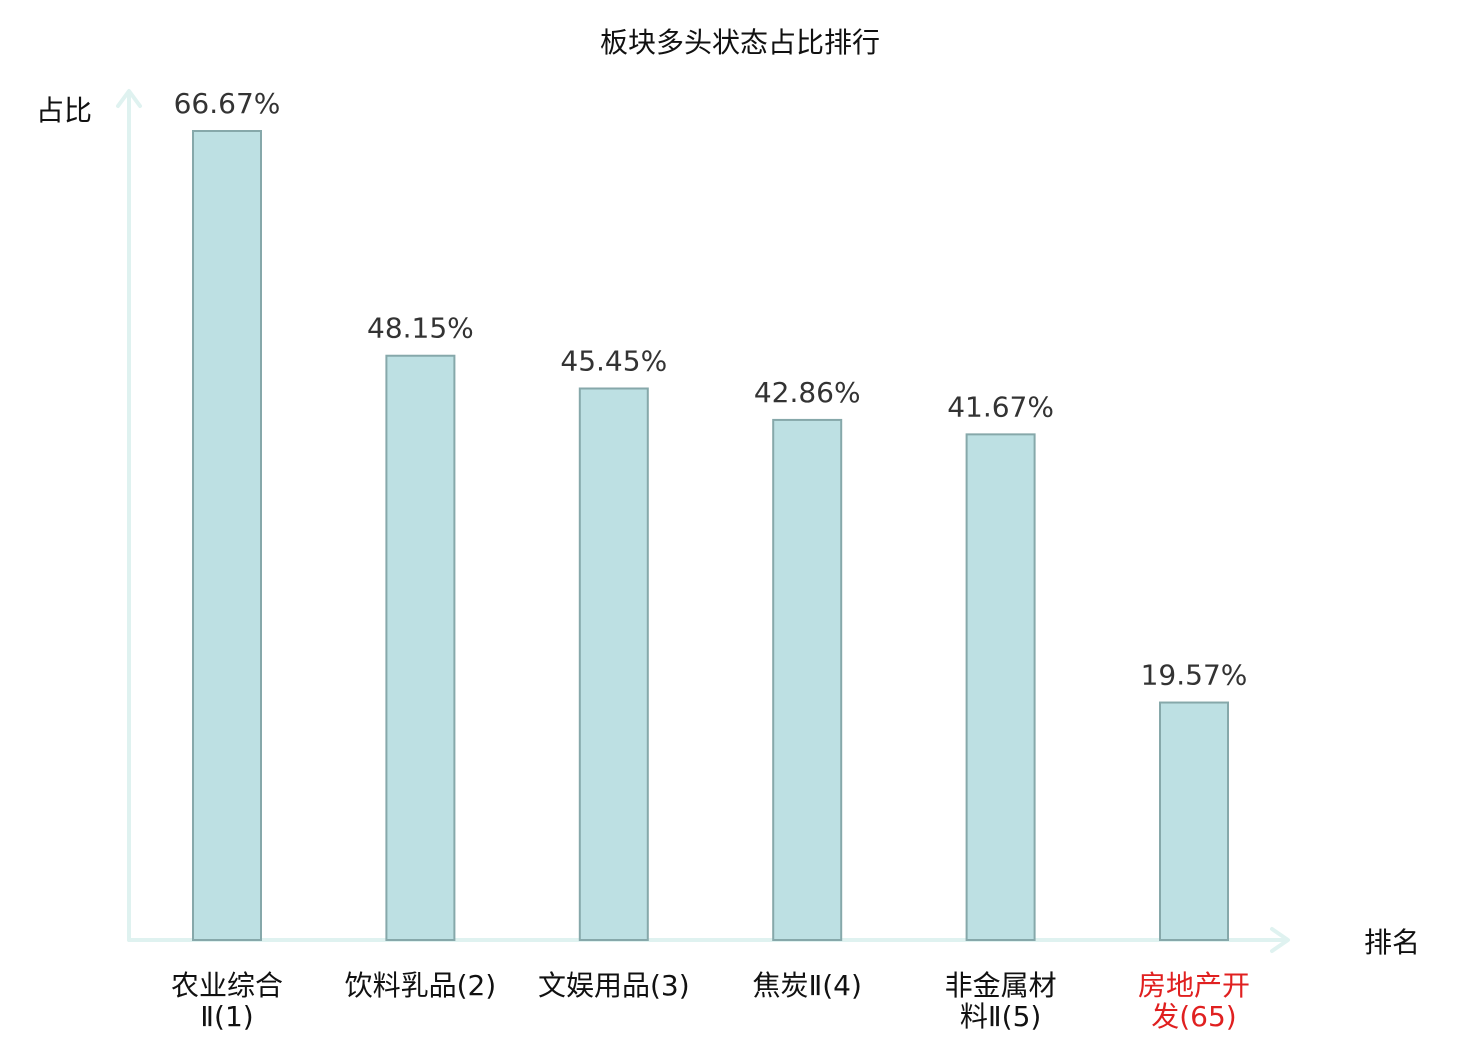 The width and height of the screenshot is (1480, 1040). I want to click on x-tick-label: 饮料乳品(2), so click(421, 985).